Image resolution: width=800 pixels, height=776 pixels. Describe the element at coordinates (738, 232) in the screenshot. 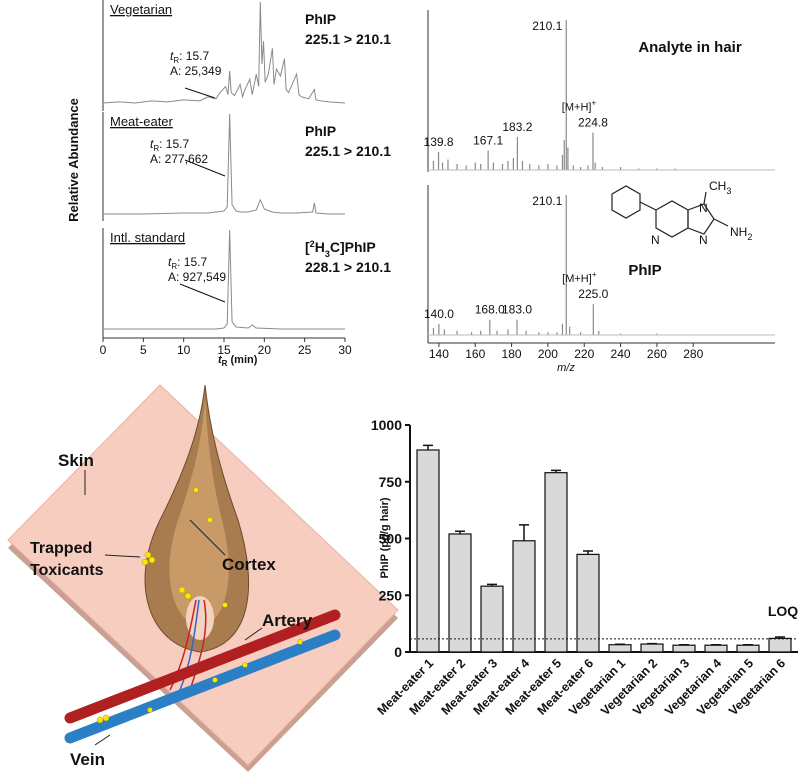

I see `atom: NH` at that location.